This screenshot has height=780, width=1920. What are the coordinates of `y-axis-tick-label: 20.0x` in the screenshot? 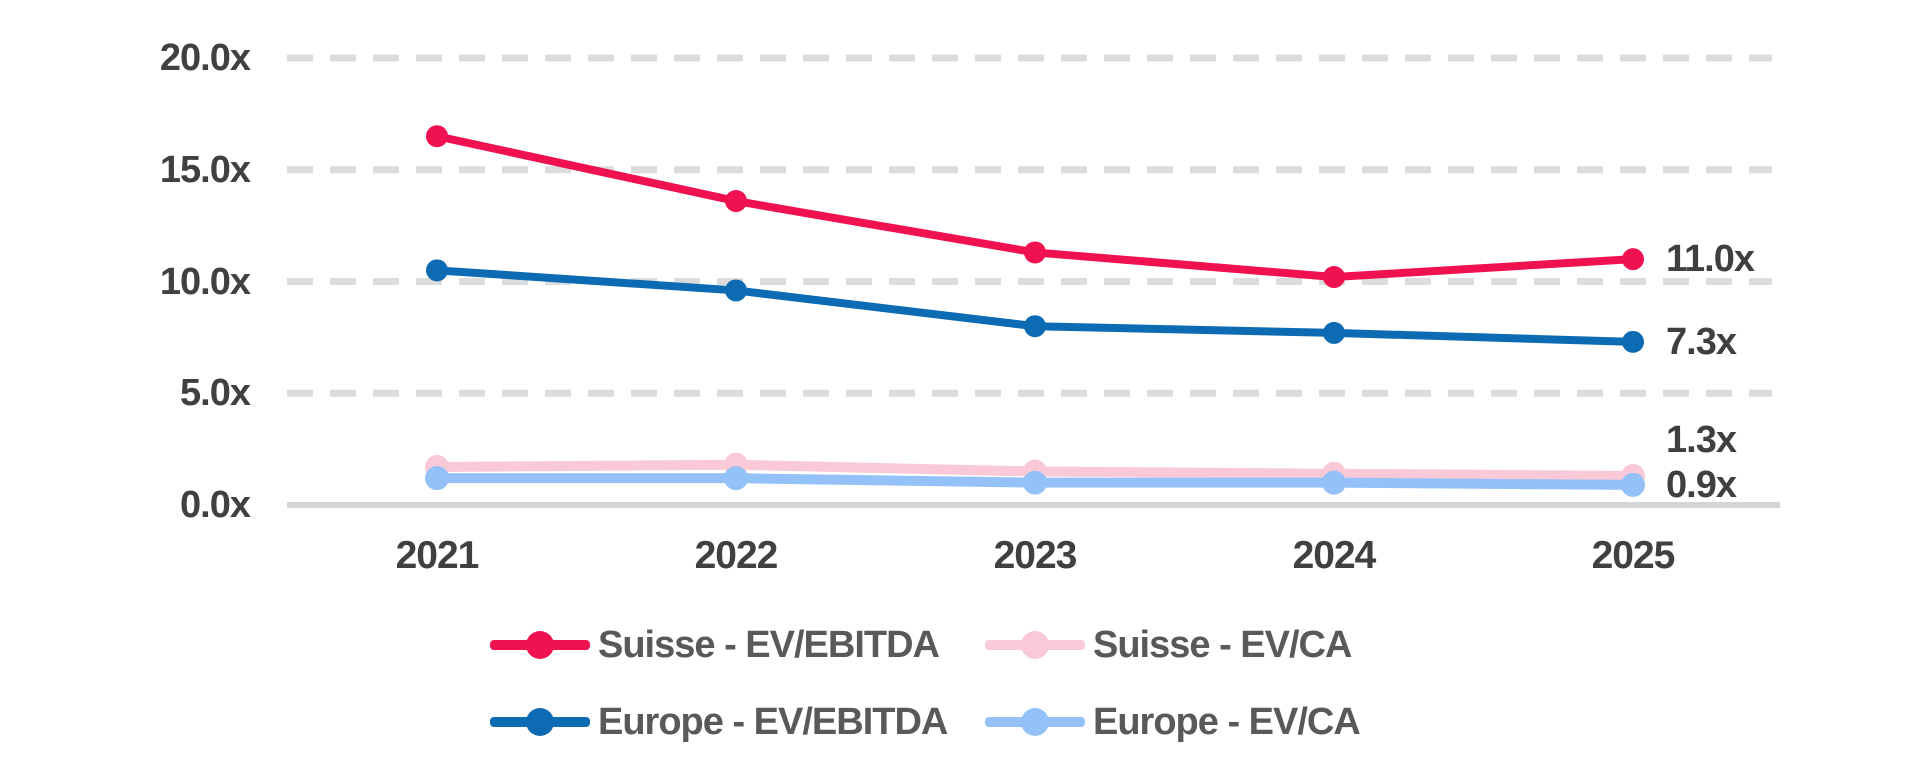 It's located at (205, 58).